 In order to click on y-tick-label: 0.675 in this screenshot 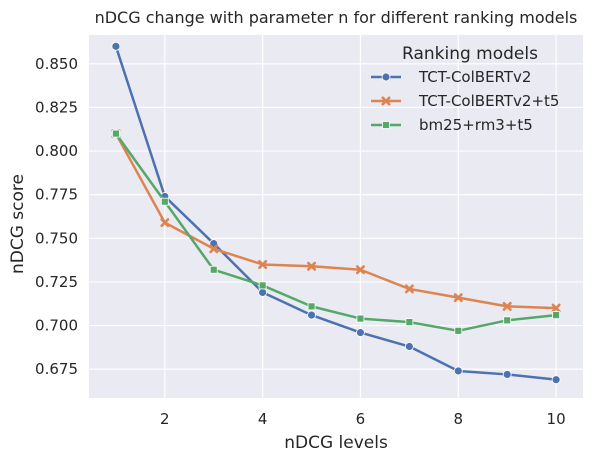, I will do `click(56, 369)`.